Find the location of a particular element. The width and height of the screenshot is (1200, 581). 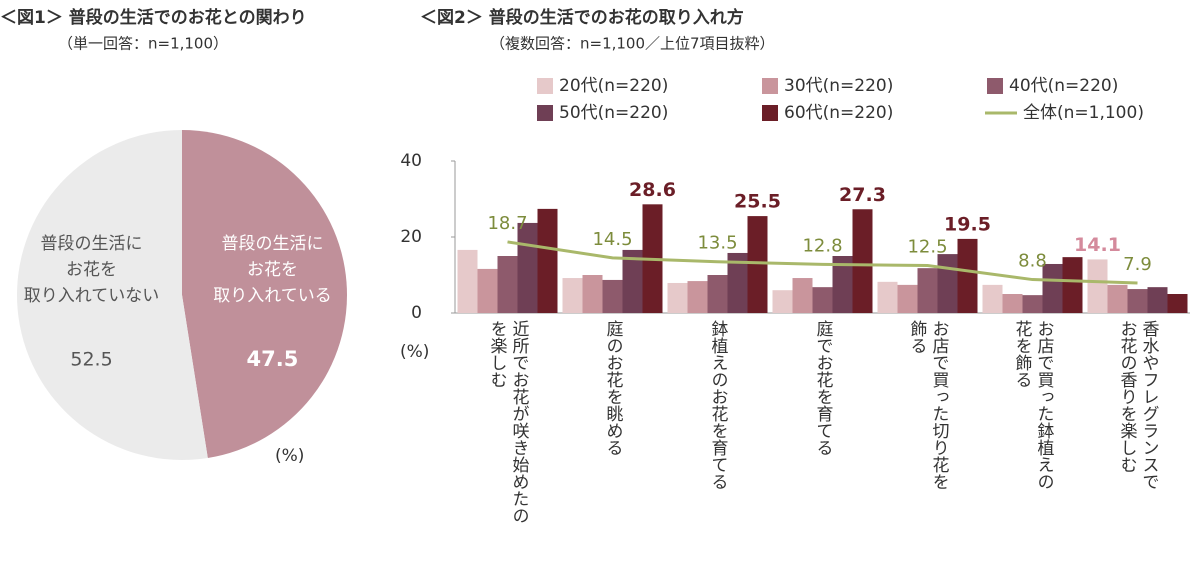

slice-label: 普段の生活にお花を取り入れている is located at coordinates (272, 270).